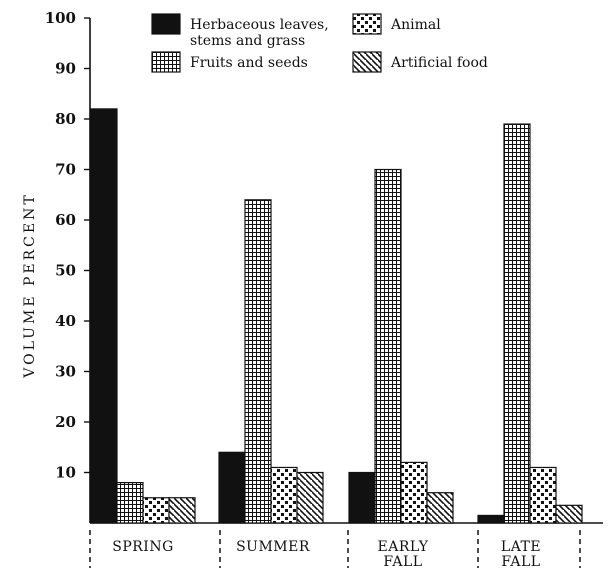 The height and width of the screenshot is (568, 609). Describe the element at coordinates (65, 473) in the screenshot. I see `y-tick-label: 10` at that location.